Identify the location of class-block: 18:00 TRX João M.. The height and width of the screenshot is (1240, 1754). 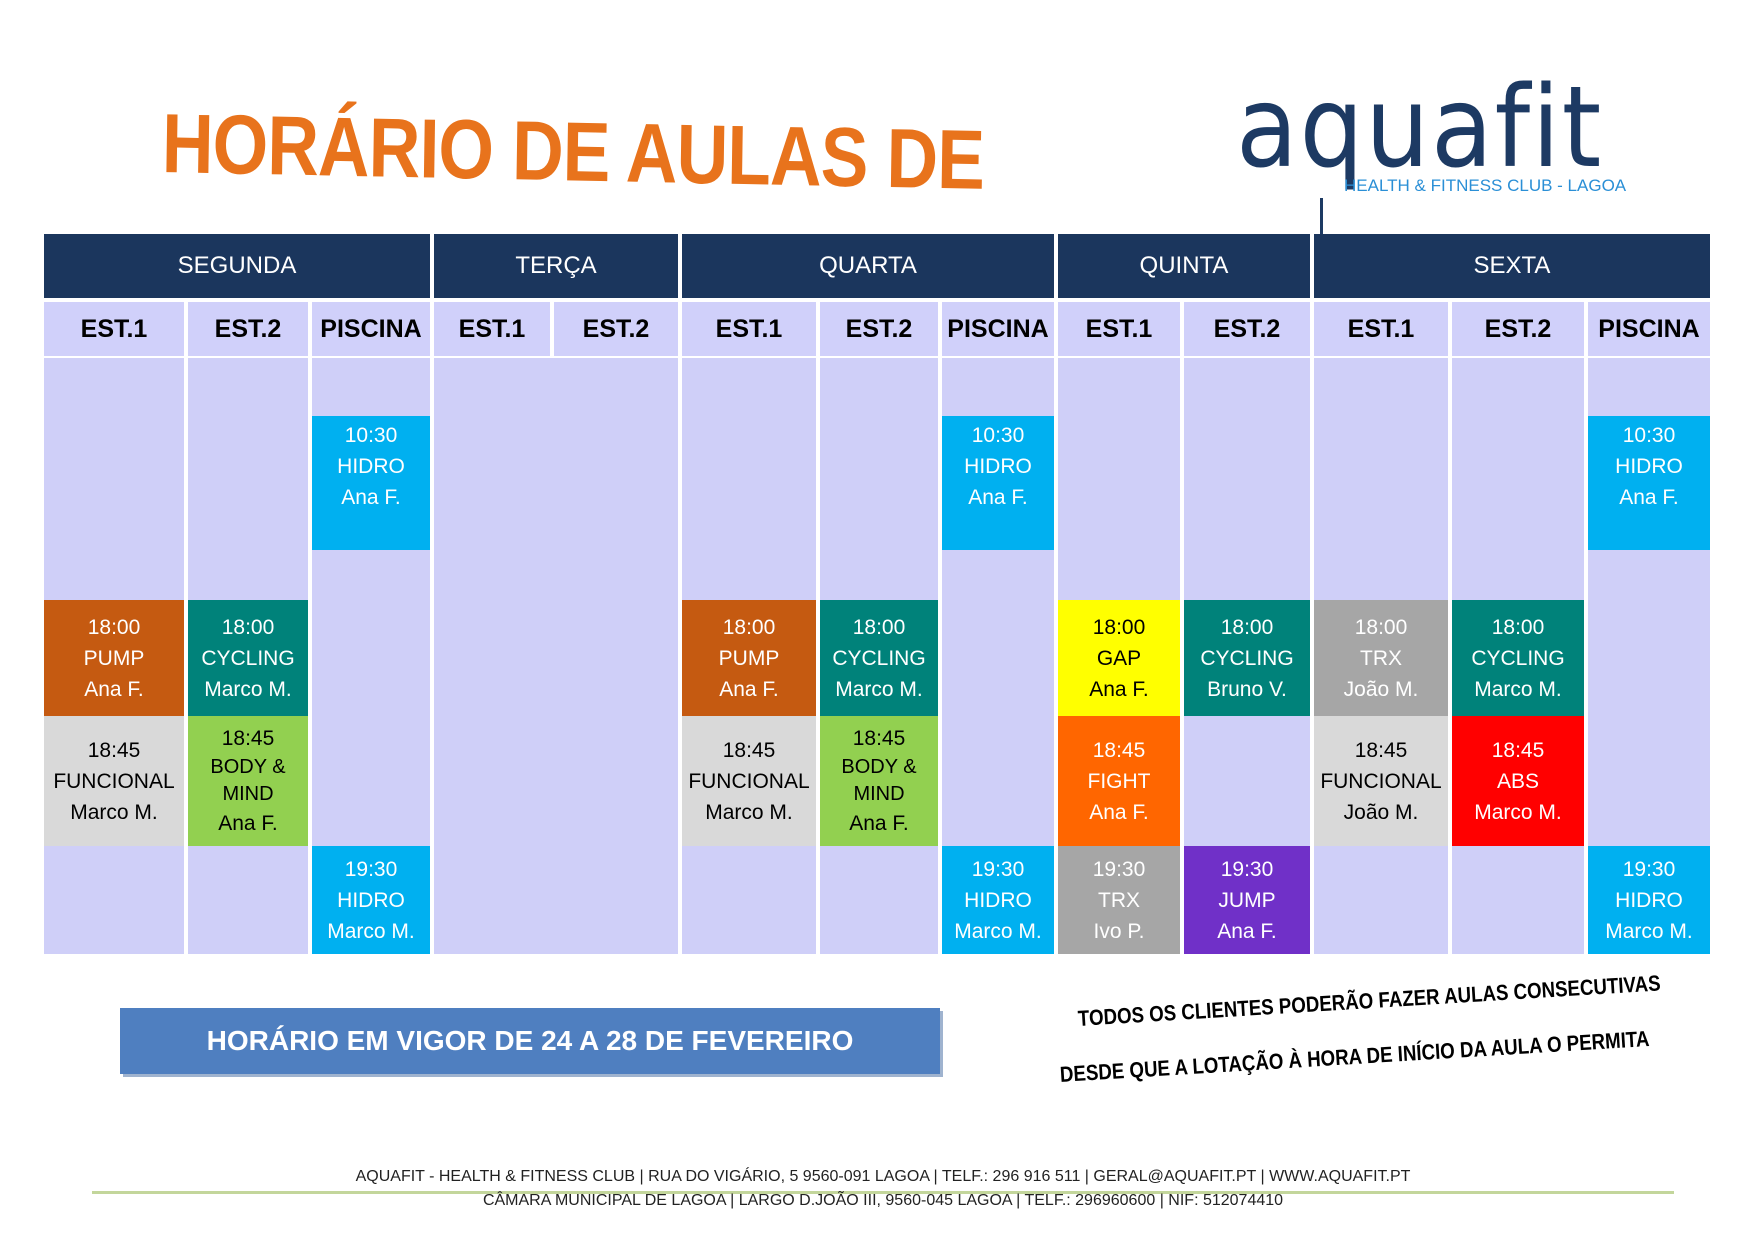
(1381, 658).